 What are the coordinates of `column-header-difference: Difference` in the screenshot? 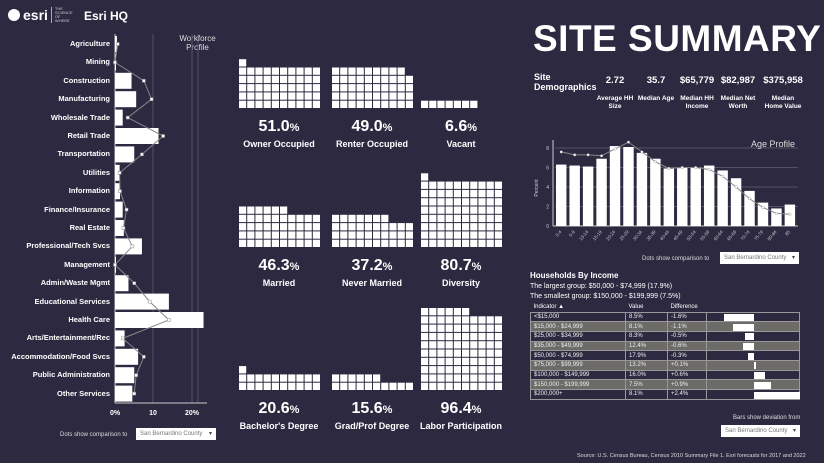 It's located at (684, 307).